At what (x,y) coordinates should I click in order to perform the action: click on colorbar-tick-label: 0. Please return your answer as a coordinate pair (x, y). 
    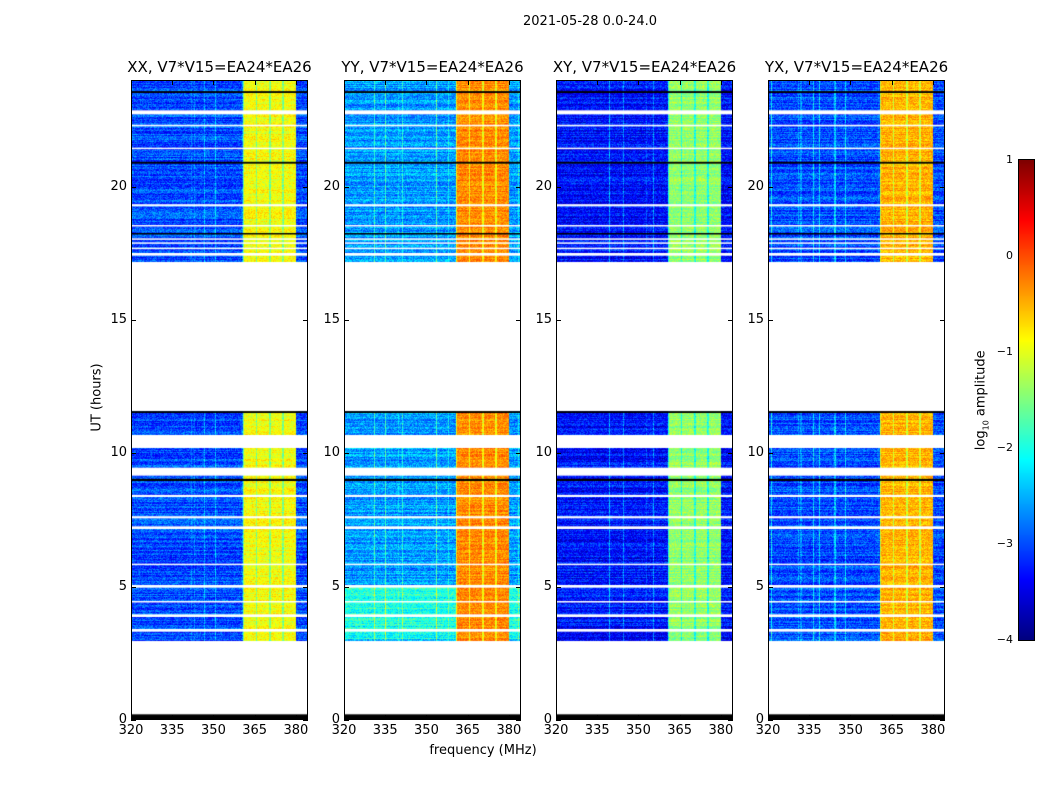
    Looking at the image, I should click on (1009, 255).